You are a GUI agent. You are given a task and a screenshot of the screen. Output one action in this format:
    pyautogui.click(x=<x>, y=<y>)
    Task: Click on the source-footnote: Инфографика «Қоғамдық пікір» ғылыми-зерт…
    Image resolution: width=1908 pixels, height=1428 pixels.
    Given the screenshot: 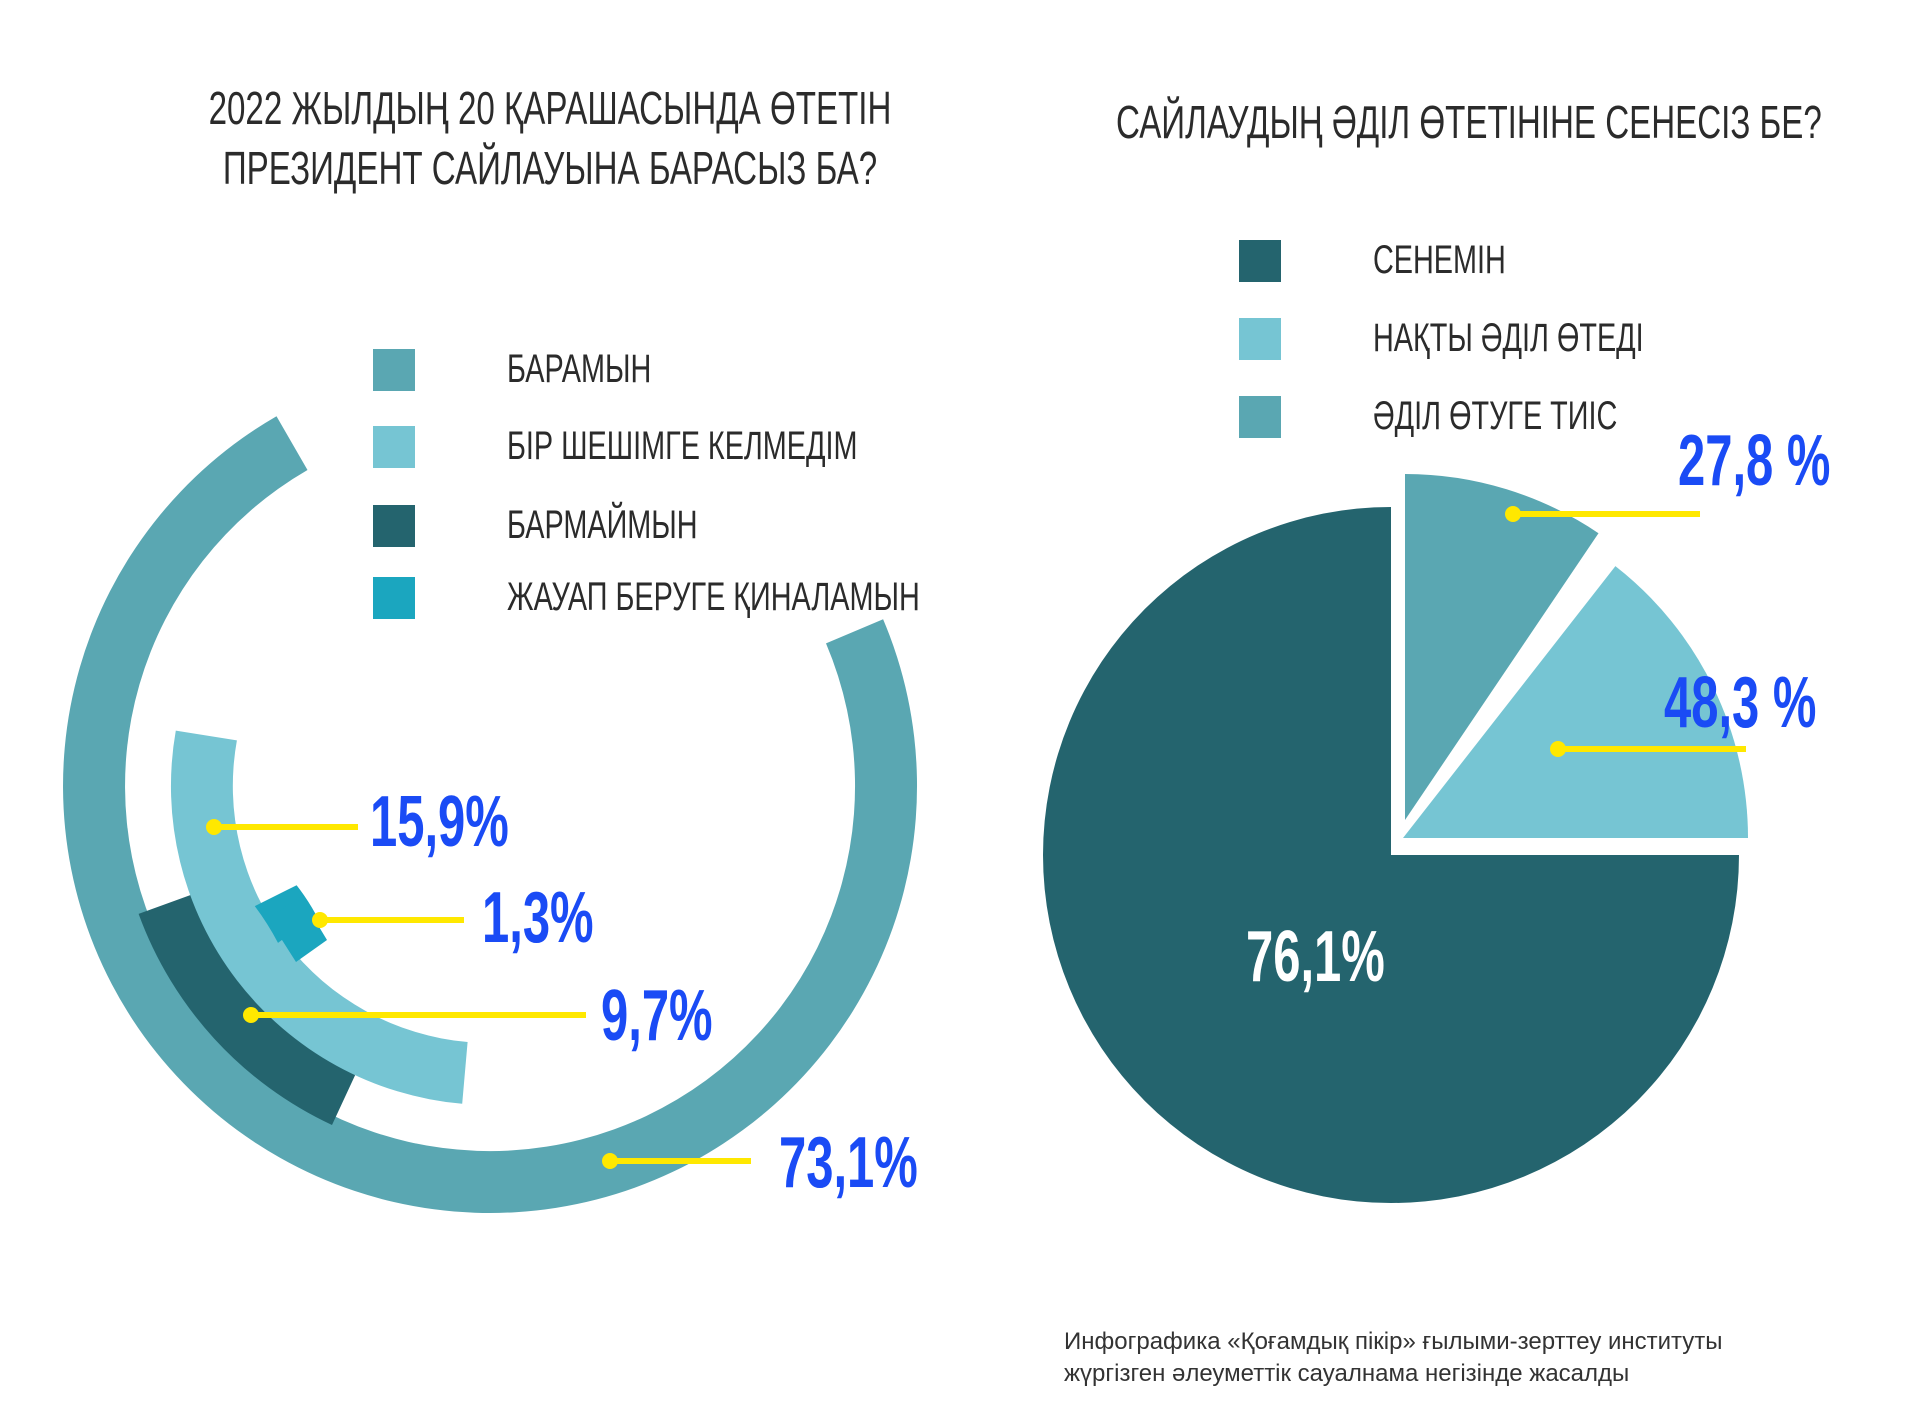 What is the action you would take?
    pyautogui.click(x=1393, y=1358)
    